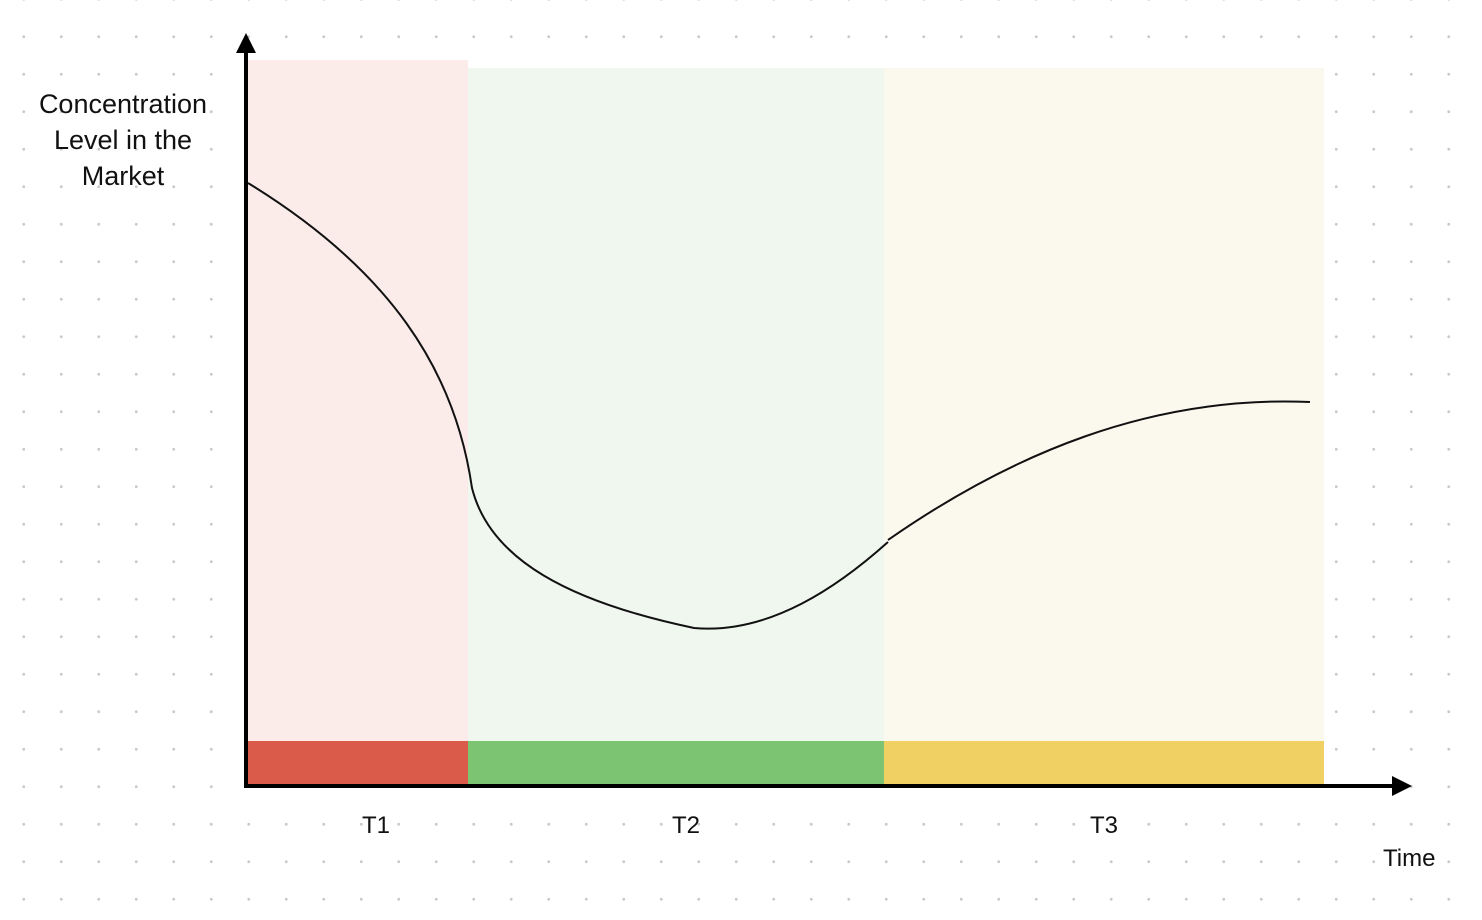 The image size is (1482, 920). What do you see at coordinates (358, 762) in the screenshot?
I see `period-t1-bar` at bounding box center [358, 762].